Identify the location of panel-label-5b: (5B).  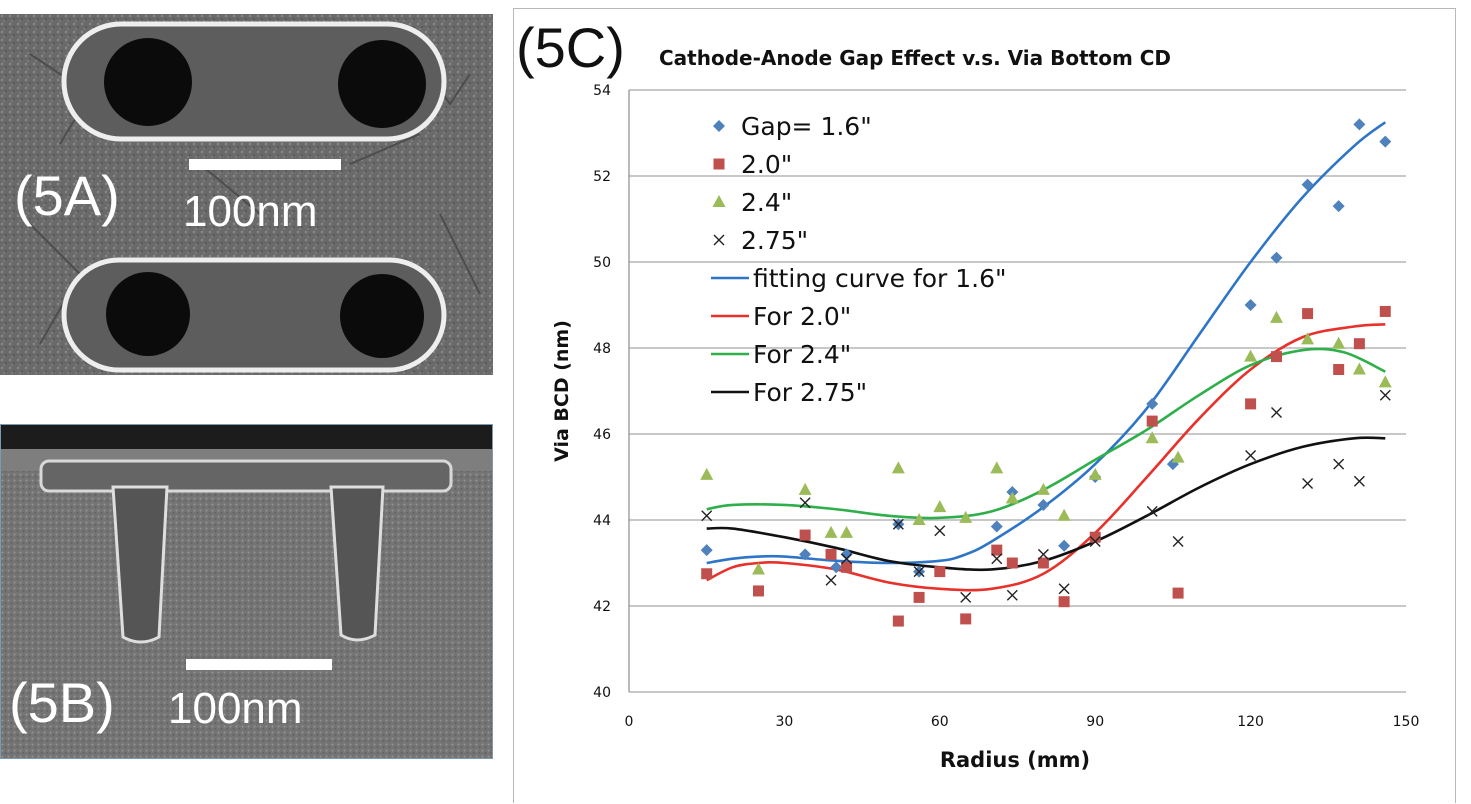
(62, 702).